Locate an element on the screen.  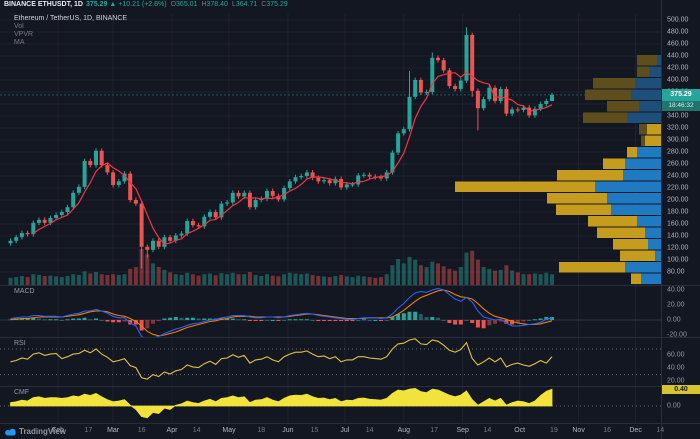
cmf-pane-label: CMF is located at coordinates (22, 392).